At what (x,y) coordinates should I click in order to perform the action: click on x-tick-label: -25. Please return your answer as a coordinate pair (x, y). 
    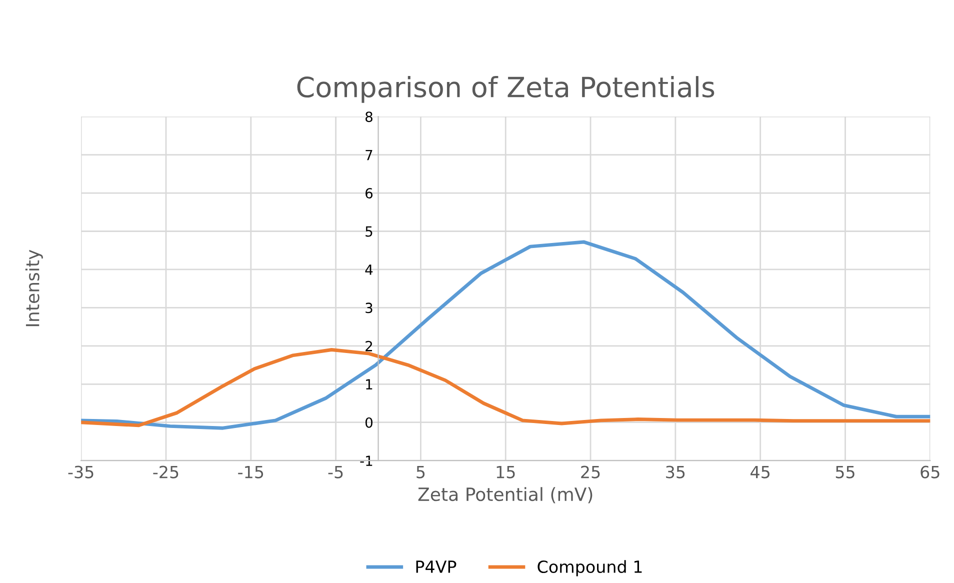
    Looking at the image, I should click on (165, 472).